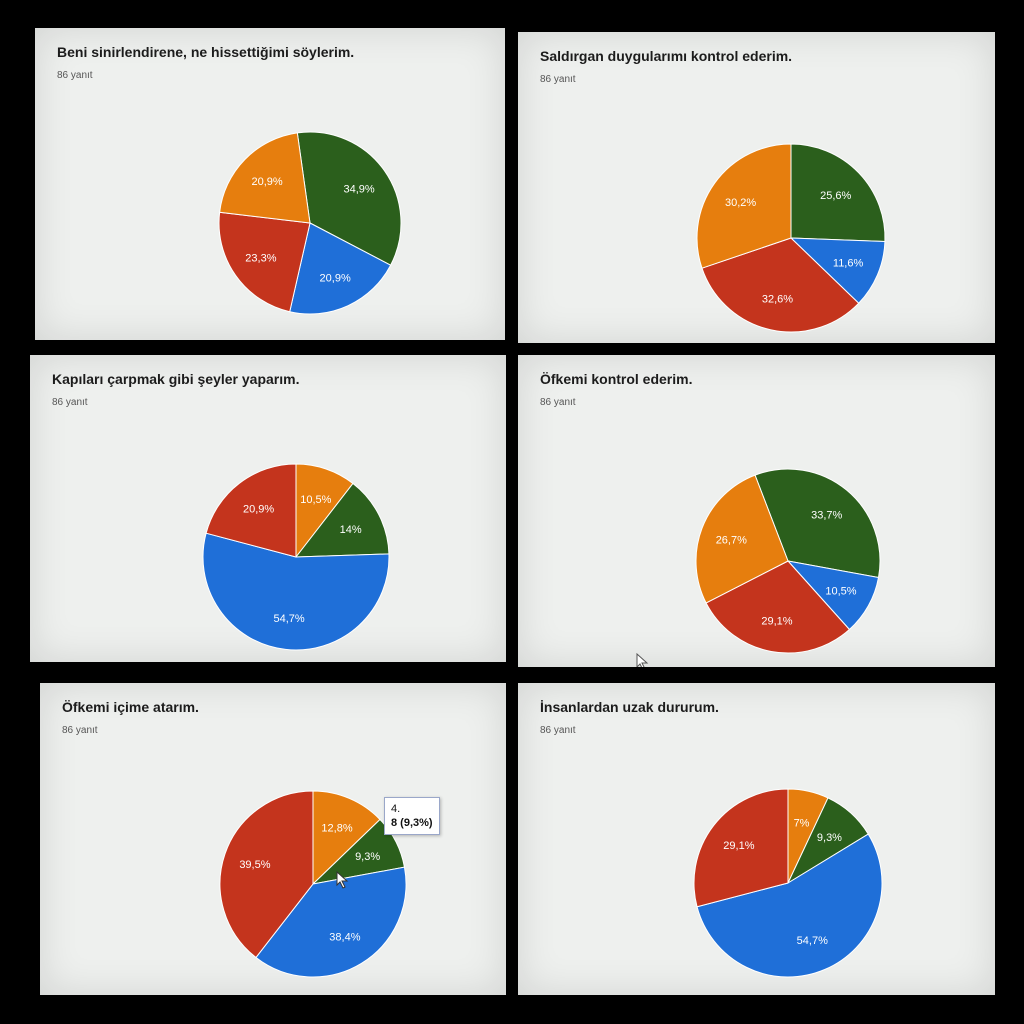  What do you see at coordinates (176, 379) in the screenshot?
I see `chart-title: Kapıları çarpmak gibi şeyler yaparım.` at bounding box center [176, 379].